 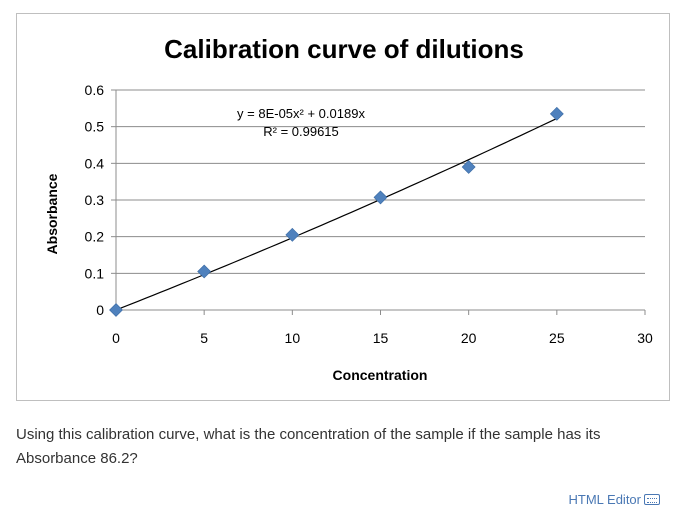 What do you see at coordinates (380, 375) in the screenshot?
I see `x-axis-label: Concentration` at bounding box center [380, 375].